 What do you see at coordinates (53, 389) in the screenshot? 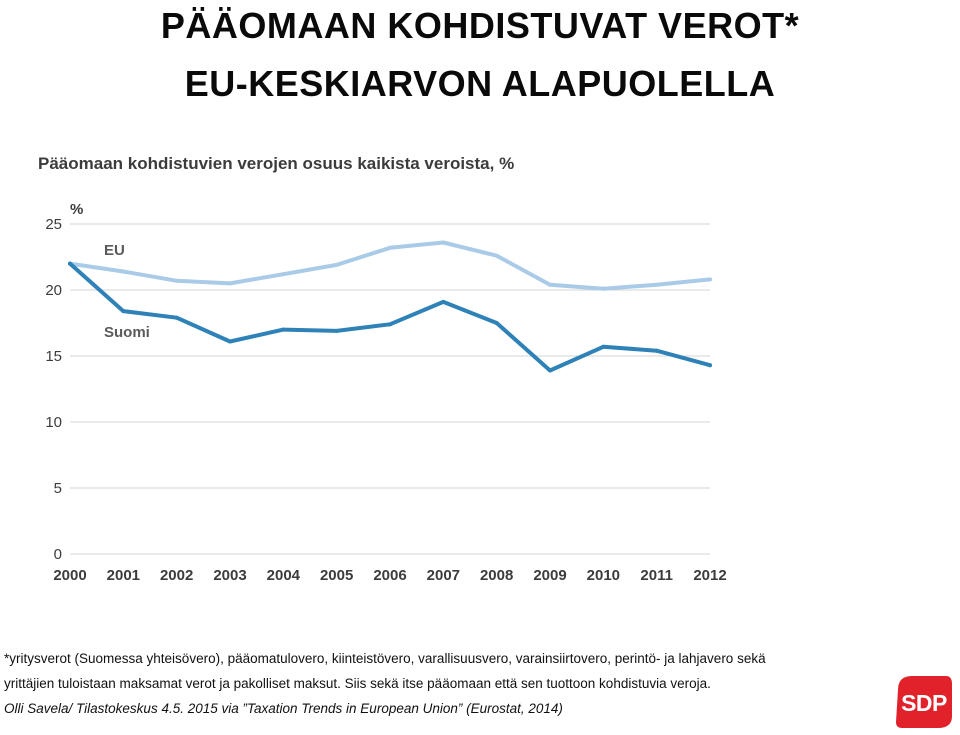
I see `y-tick-labels: 0 5 10 15 20 25` at bounding box center [53, 389].